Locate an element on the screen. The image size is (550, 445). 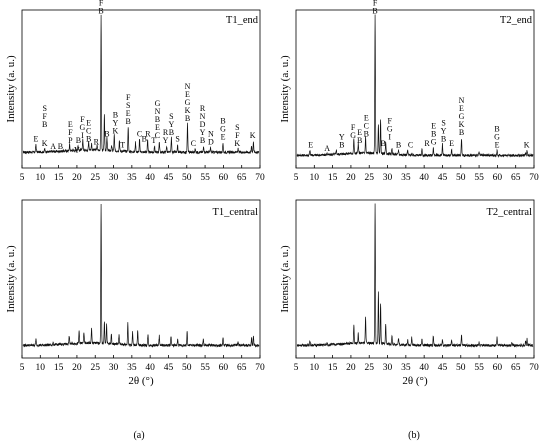
panel-label-a: (a) is located at coordinates (138, 435).